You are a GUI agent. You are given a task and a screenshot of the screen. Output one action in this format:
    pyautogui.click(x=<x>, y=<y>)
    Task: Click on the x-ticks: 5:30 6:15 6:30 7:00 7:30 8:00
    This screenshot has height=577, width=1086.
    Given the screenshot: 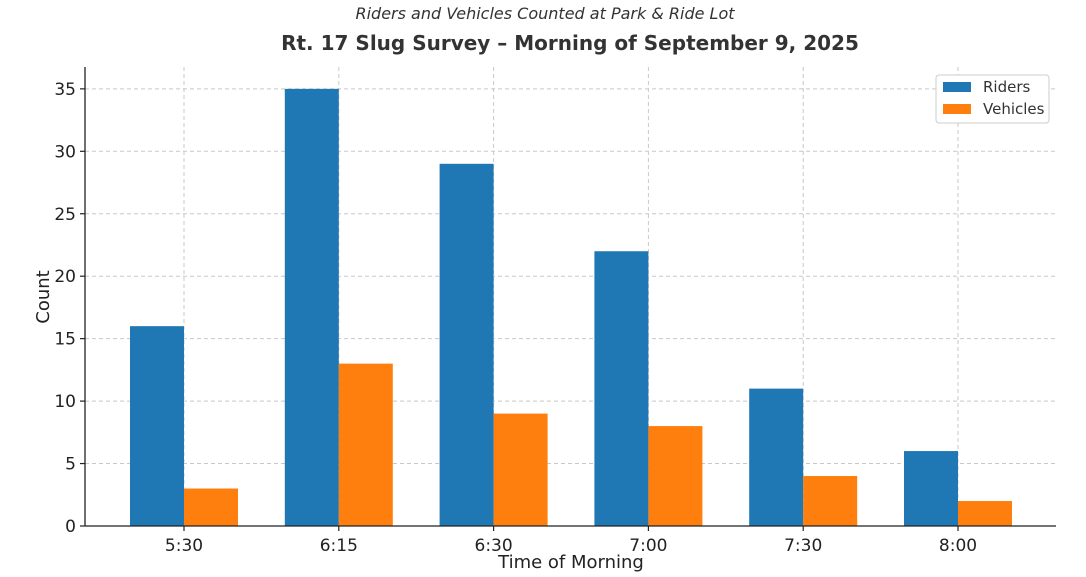 What is the action you would take?
    pyautogui.click(x=571, y=541)
    